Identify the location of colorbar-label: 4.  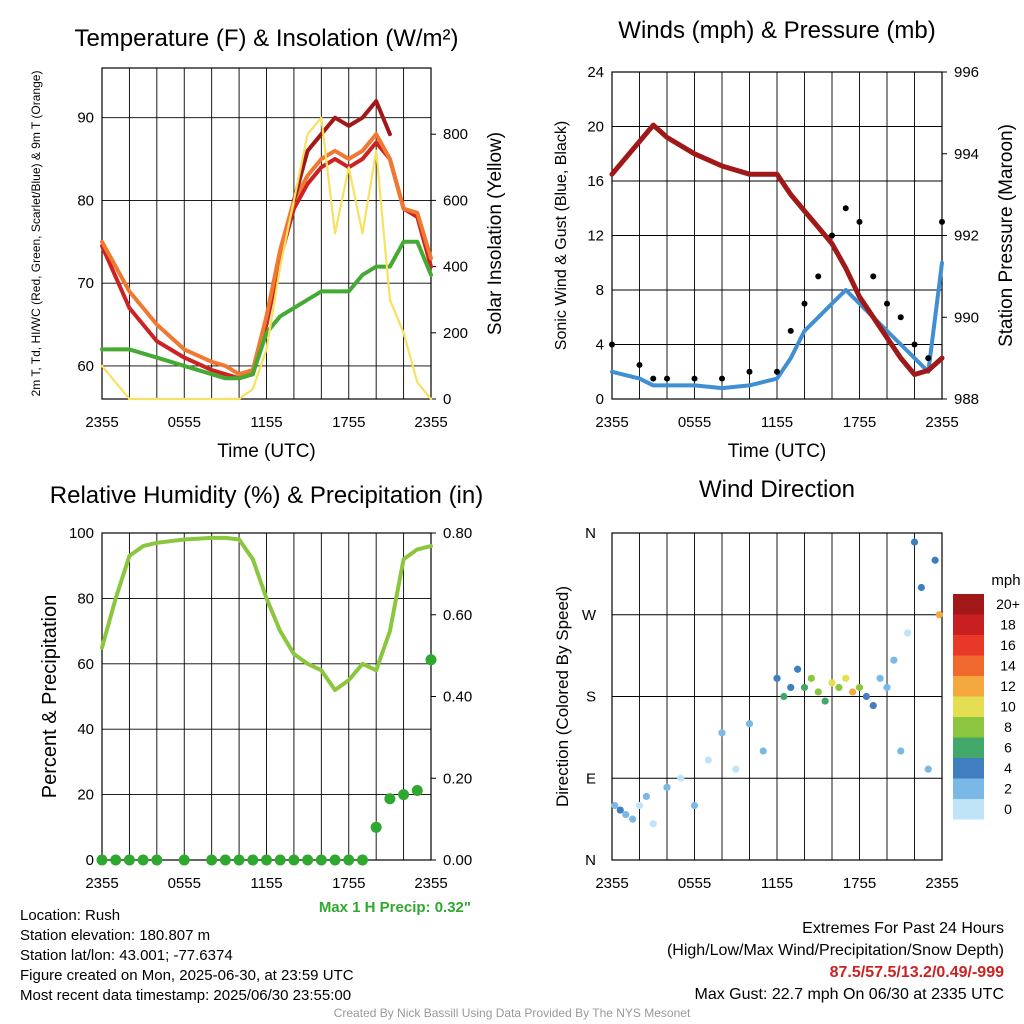
(1008, 768).